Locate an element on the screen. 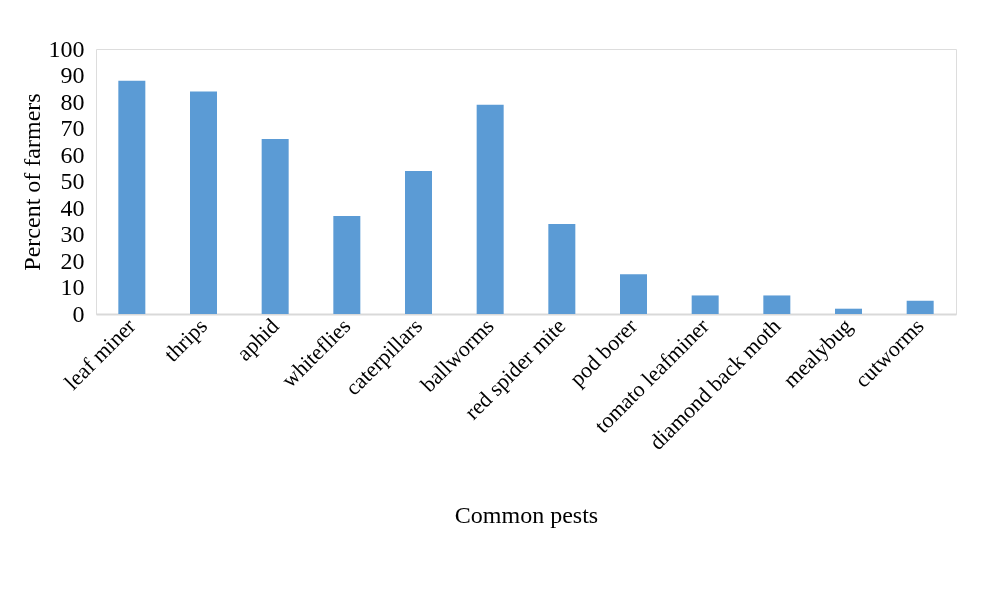 This screenshot has width=1003, height=601. x-axis-title: Common pests is located at coordinates (526, 514).